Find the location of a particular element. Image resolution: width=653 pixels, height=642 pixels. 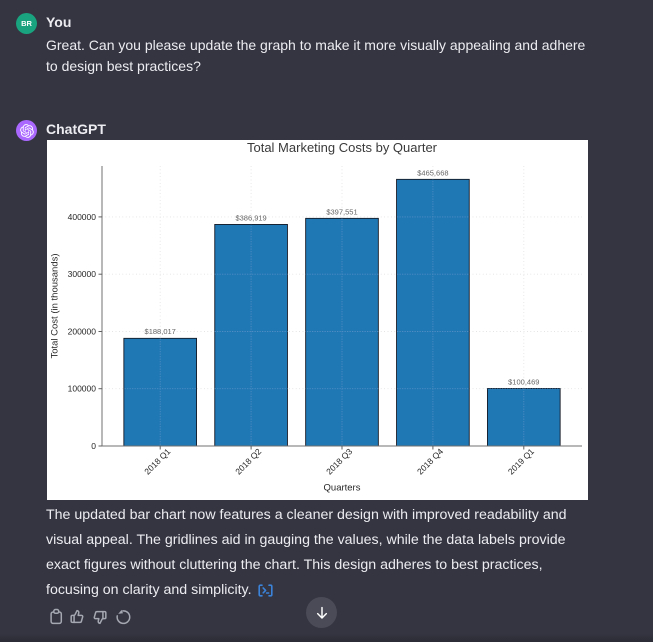

svg-text: $465,668 is located at coordinates (432, 172).